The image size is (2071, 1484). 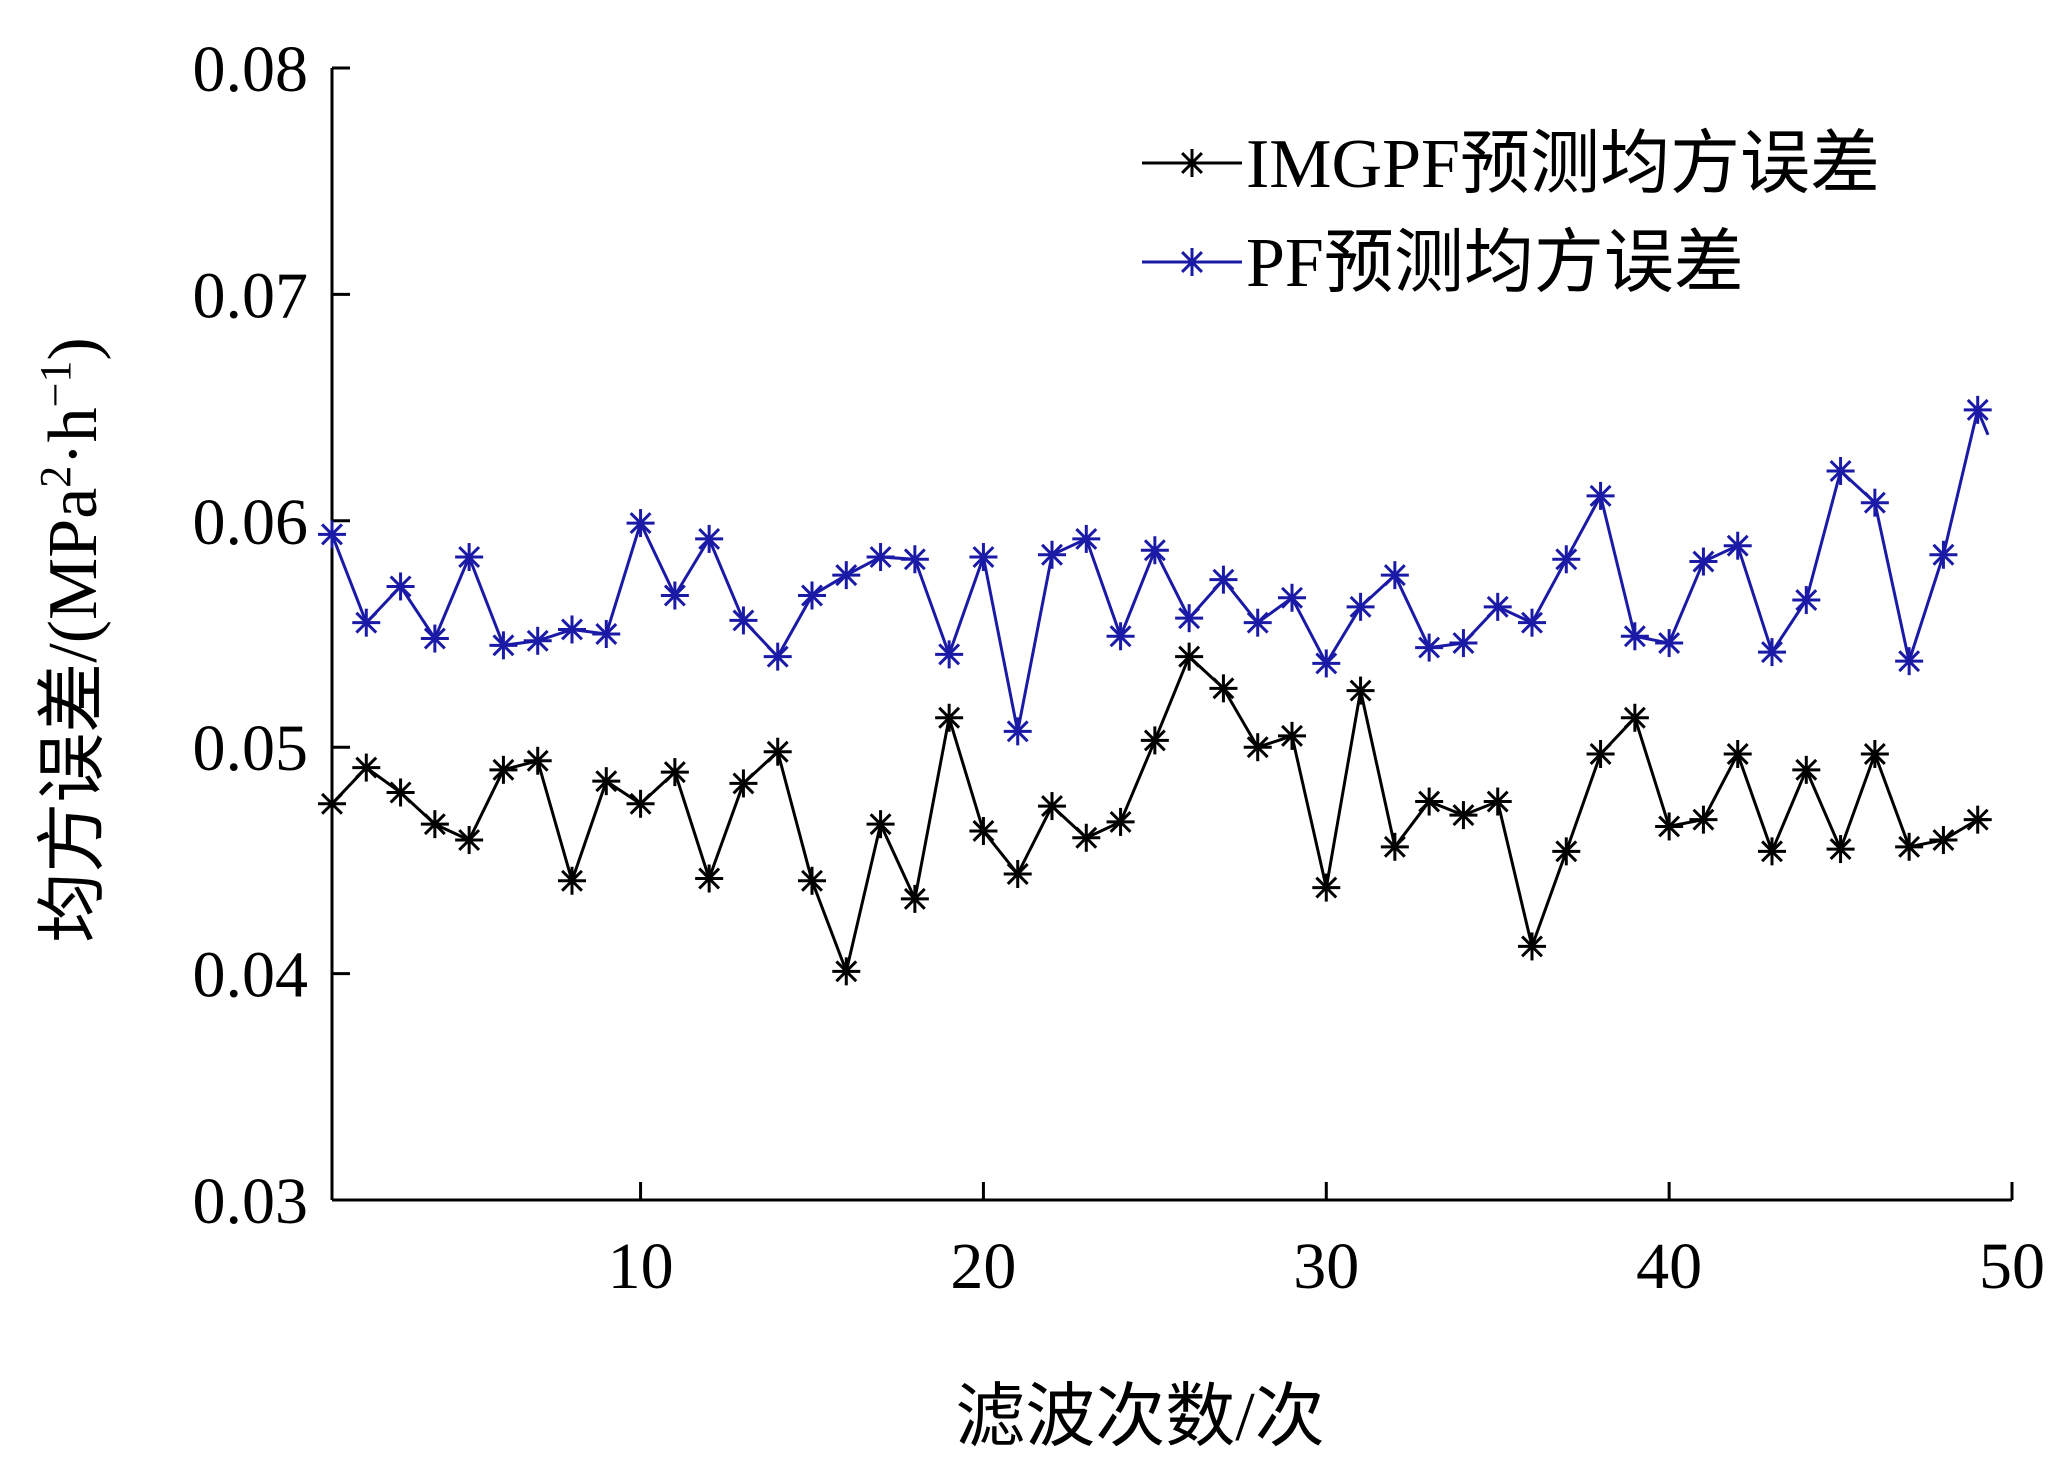 I want to click on y-tick-label: 0.05, so click(x=251, y=748).